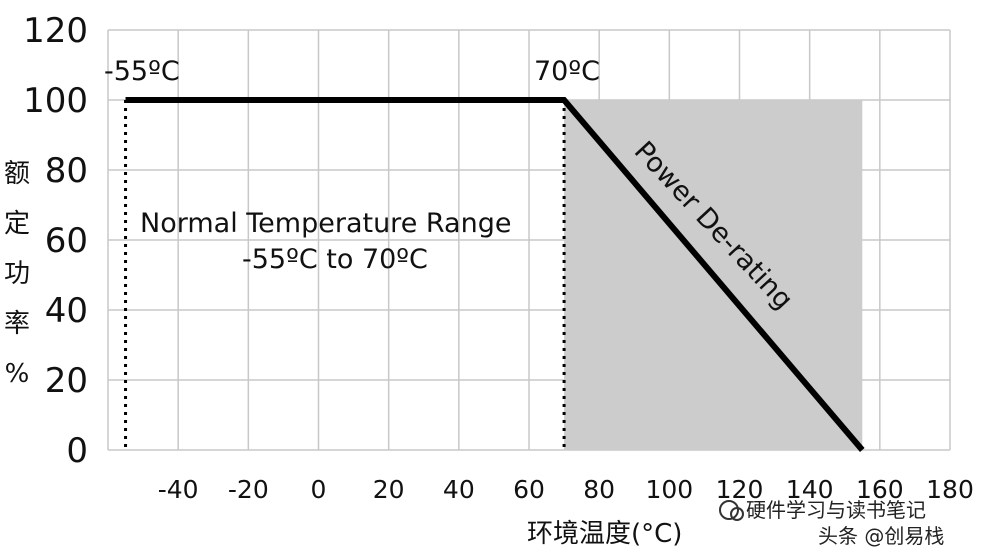  Describe the element at coordinates (335, 259) in the screenshot. I see `range-values: -55ºC to 70ºC` at that location.